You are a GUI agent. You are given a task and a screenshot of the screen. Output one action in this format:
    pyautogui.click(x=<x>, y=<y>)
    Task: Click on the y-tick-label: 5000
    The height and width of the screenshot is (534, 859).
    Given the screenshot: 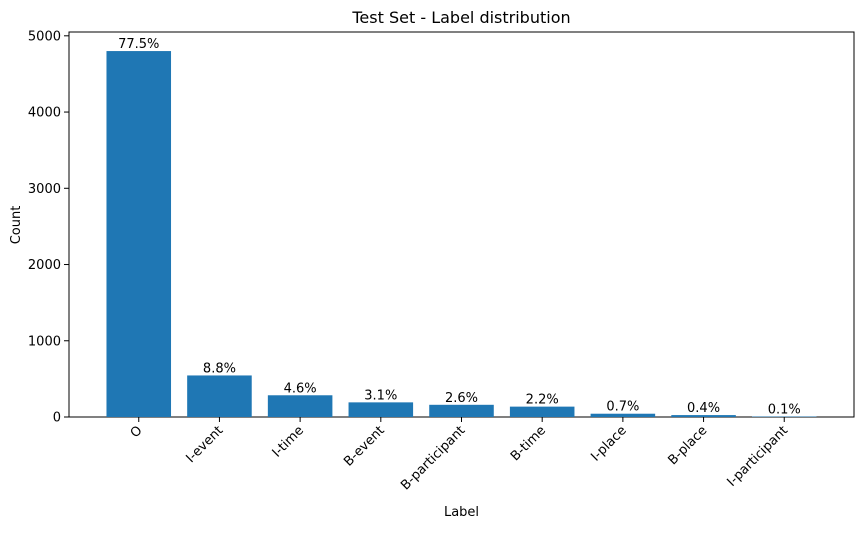 What is the action you would take?
    pyautogui.click(x=44, y=36)
    